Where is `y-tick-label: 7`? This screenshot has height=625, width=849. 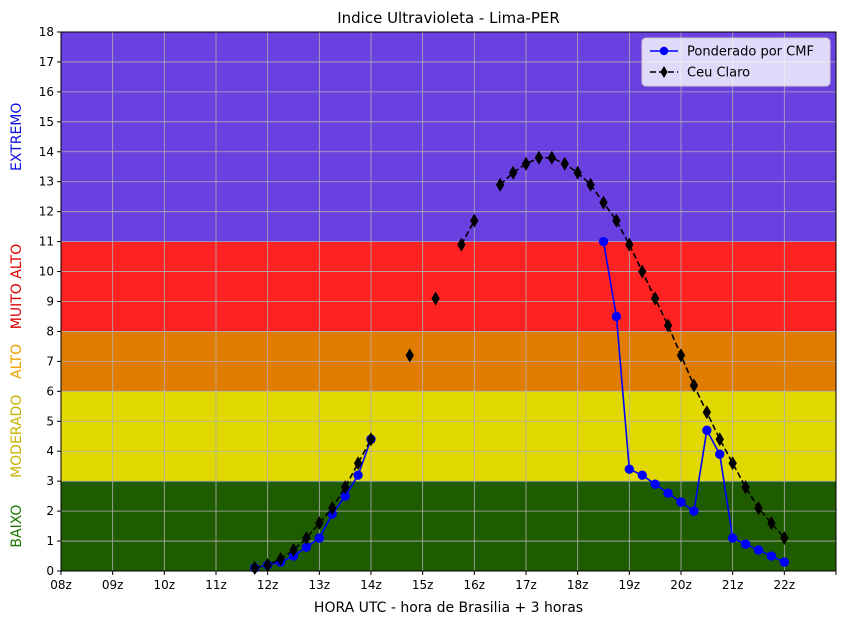 y-tick-label: 7 is located at coordinates (50, 361).